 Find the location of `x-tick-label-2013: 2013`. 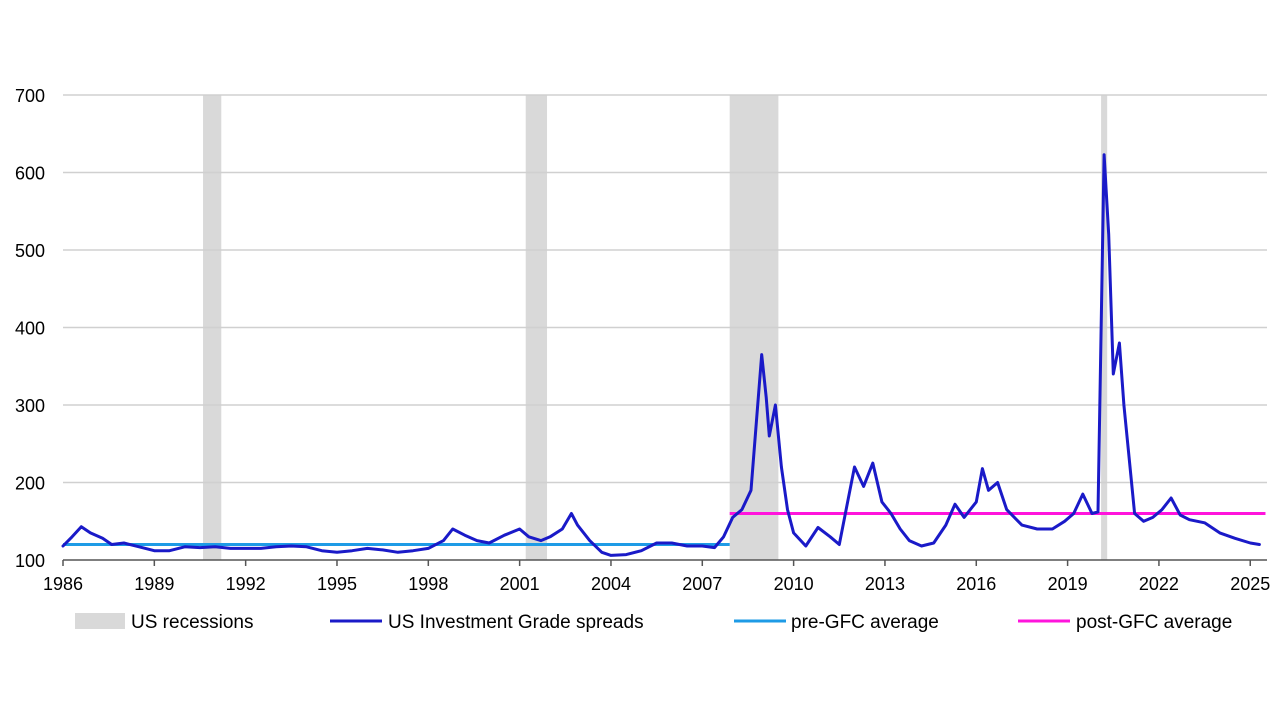

x-tick-label-2013: 2013 is located at coordinates (885, 584).